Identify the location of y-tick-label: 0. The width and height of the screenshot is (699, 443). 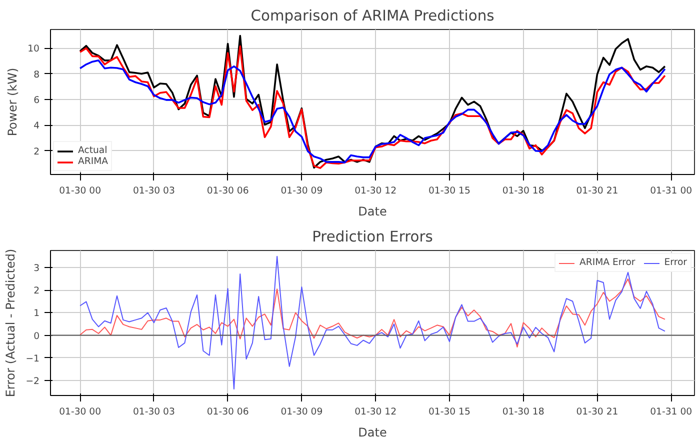
(37, 336).